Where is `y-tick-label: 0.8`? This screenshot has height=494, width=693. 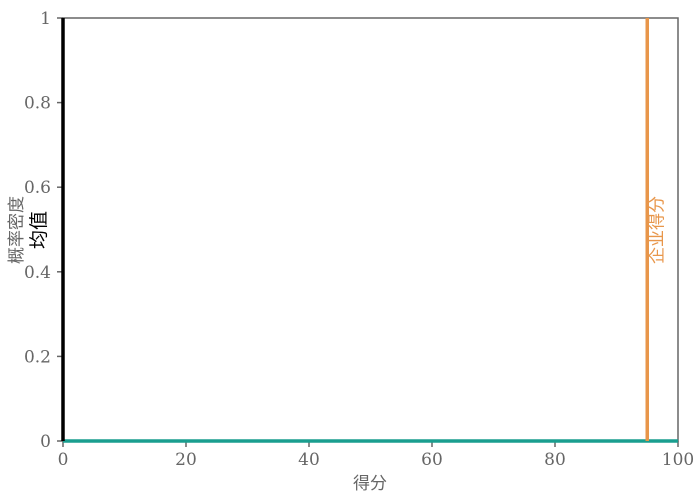 y-tick-label: 0.8 is located at coordinates (37, 104).